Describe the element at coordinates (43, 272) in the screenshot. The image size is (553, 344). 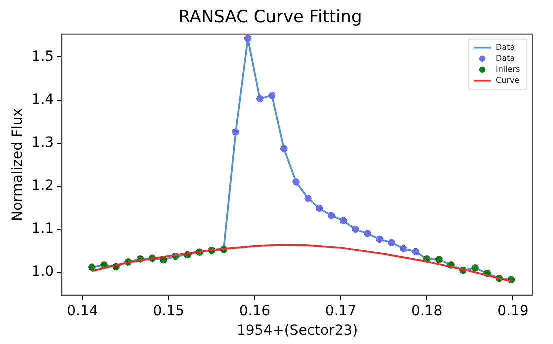
I see `y-tick-label: 1.0` at that location.